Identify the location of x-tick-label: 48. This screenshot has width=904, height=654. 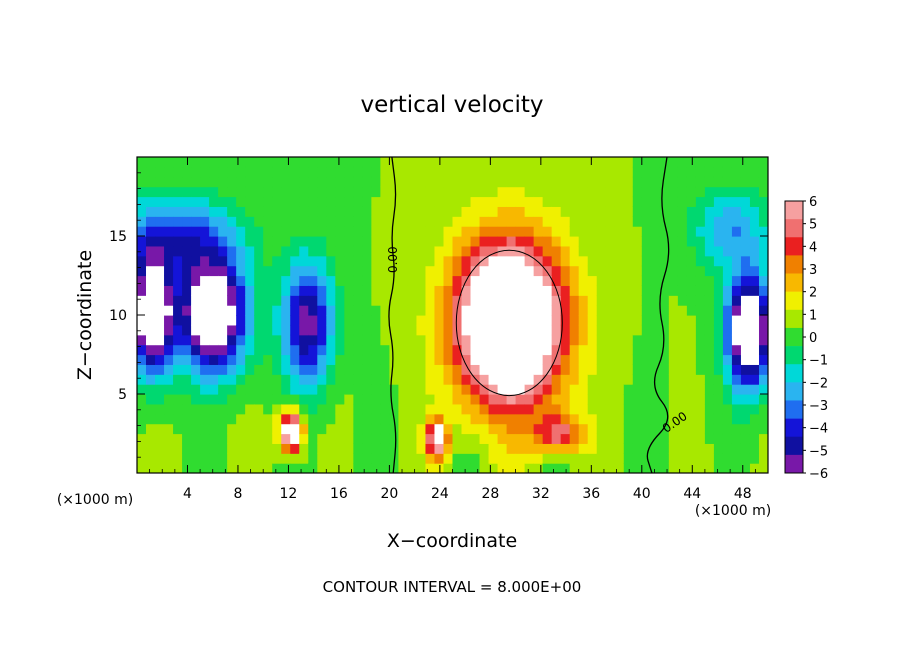
(743, 494).